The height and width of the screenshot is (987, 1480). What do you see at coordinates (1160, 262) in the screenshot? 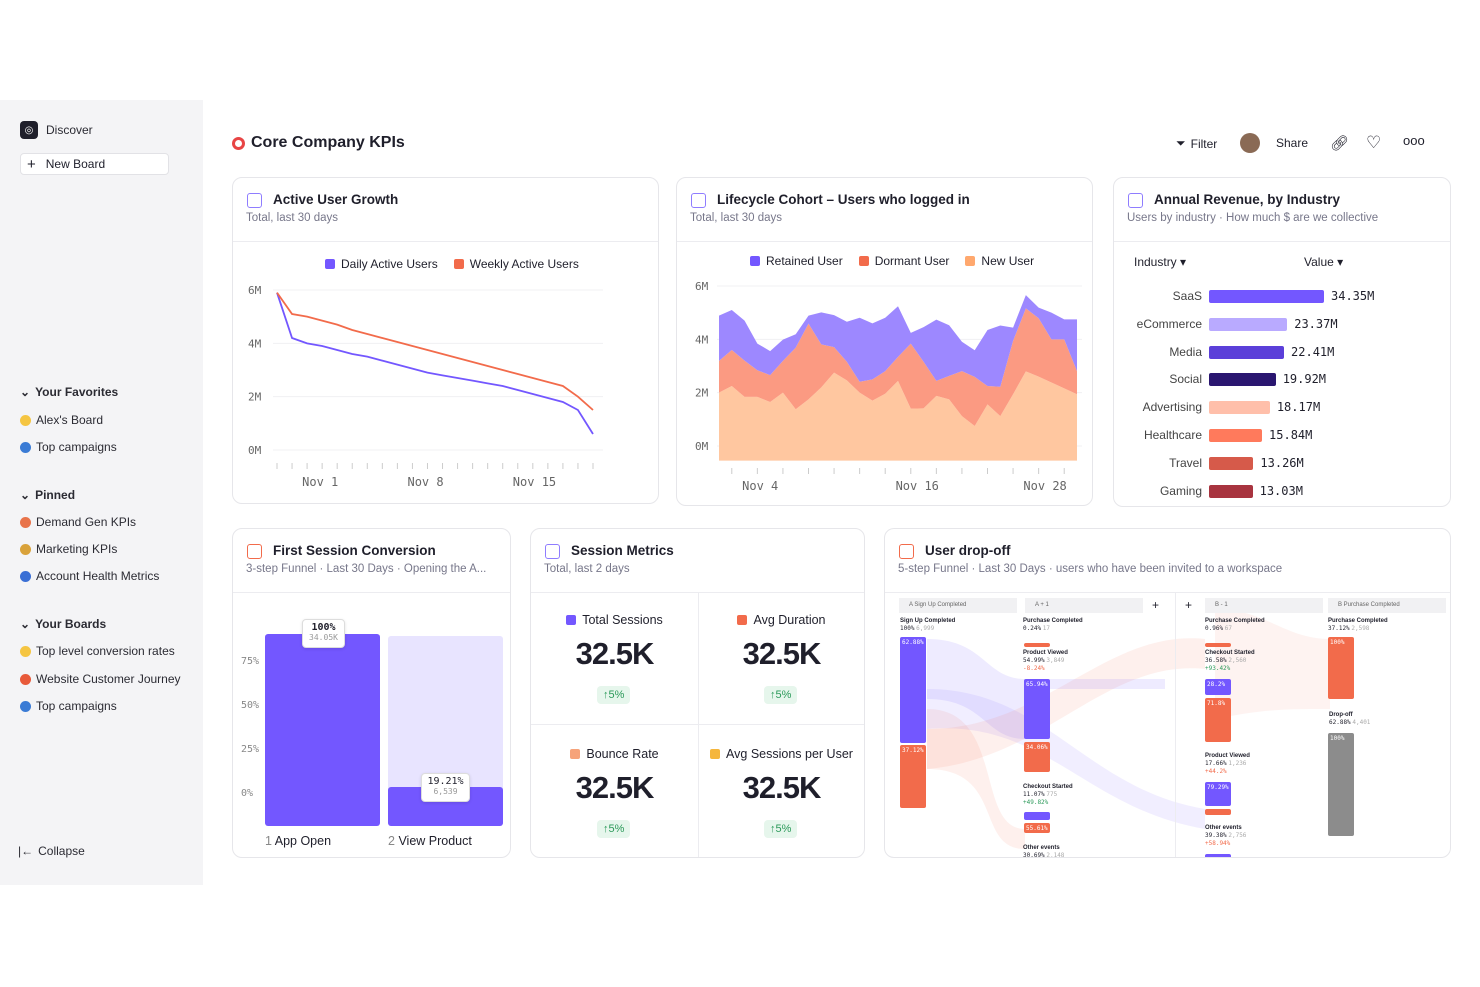
I see `industry-sort-dropdown: Industry ▾` at bounding box center [1160, 262].